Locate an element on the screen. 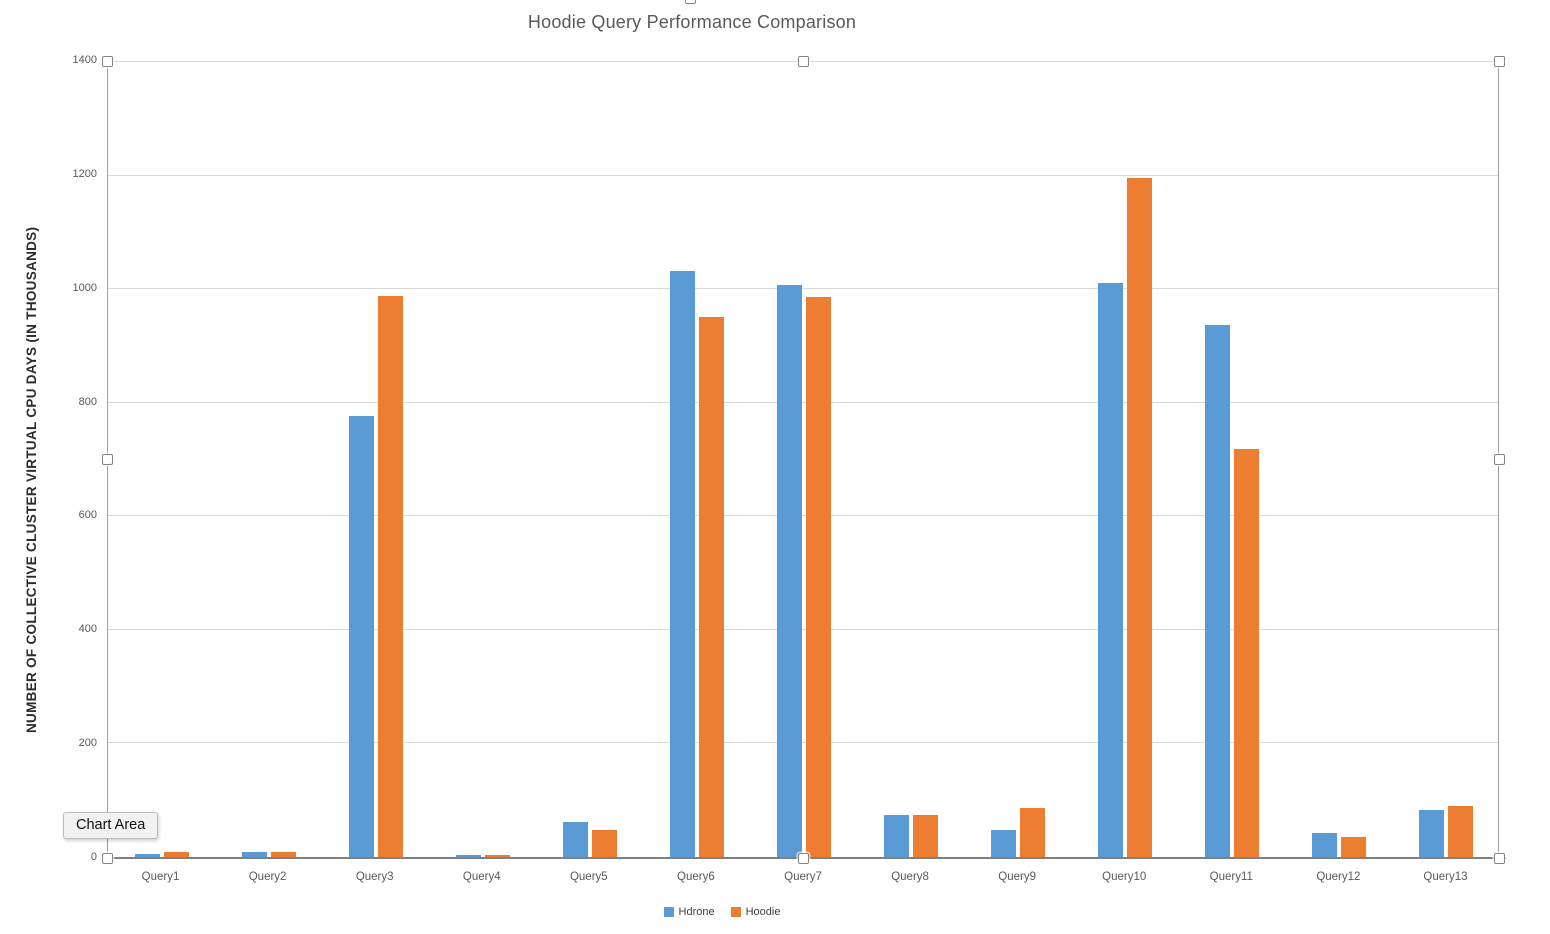  bar-hdrone-query2 is located at coordinates (254, 854).